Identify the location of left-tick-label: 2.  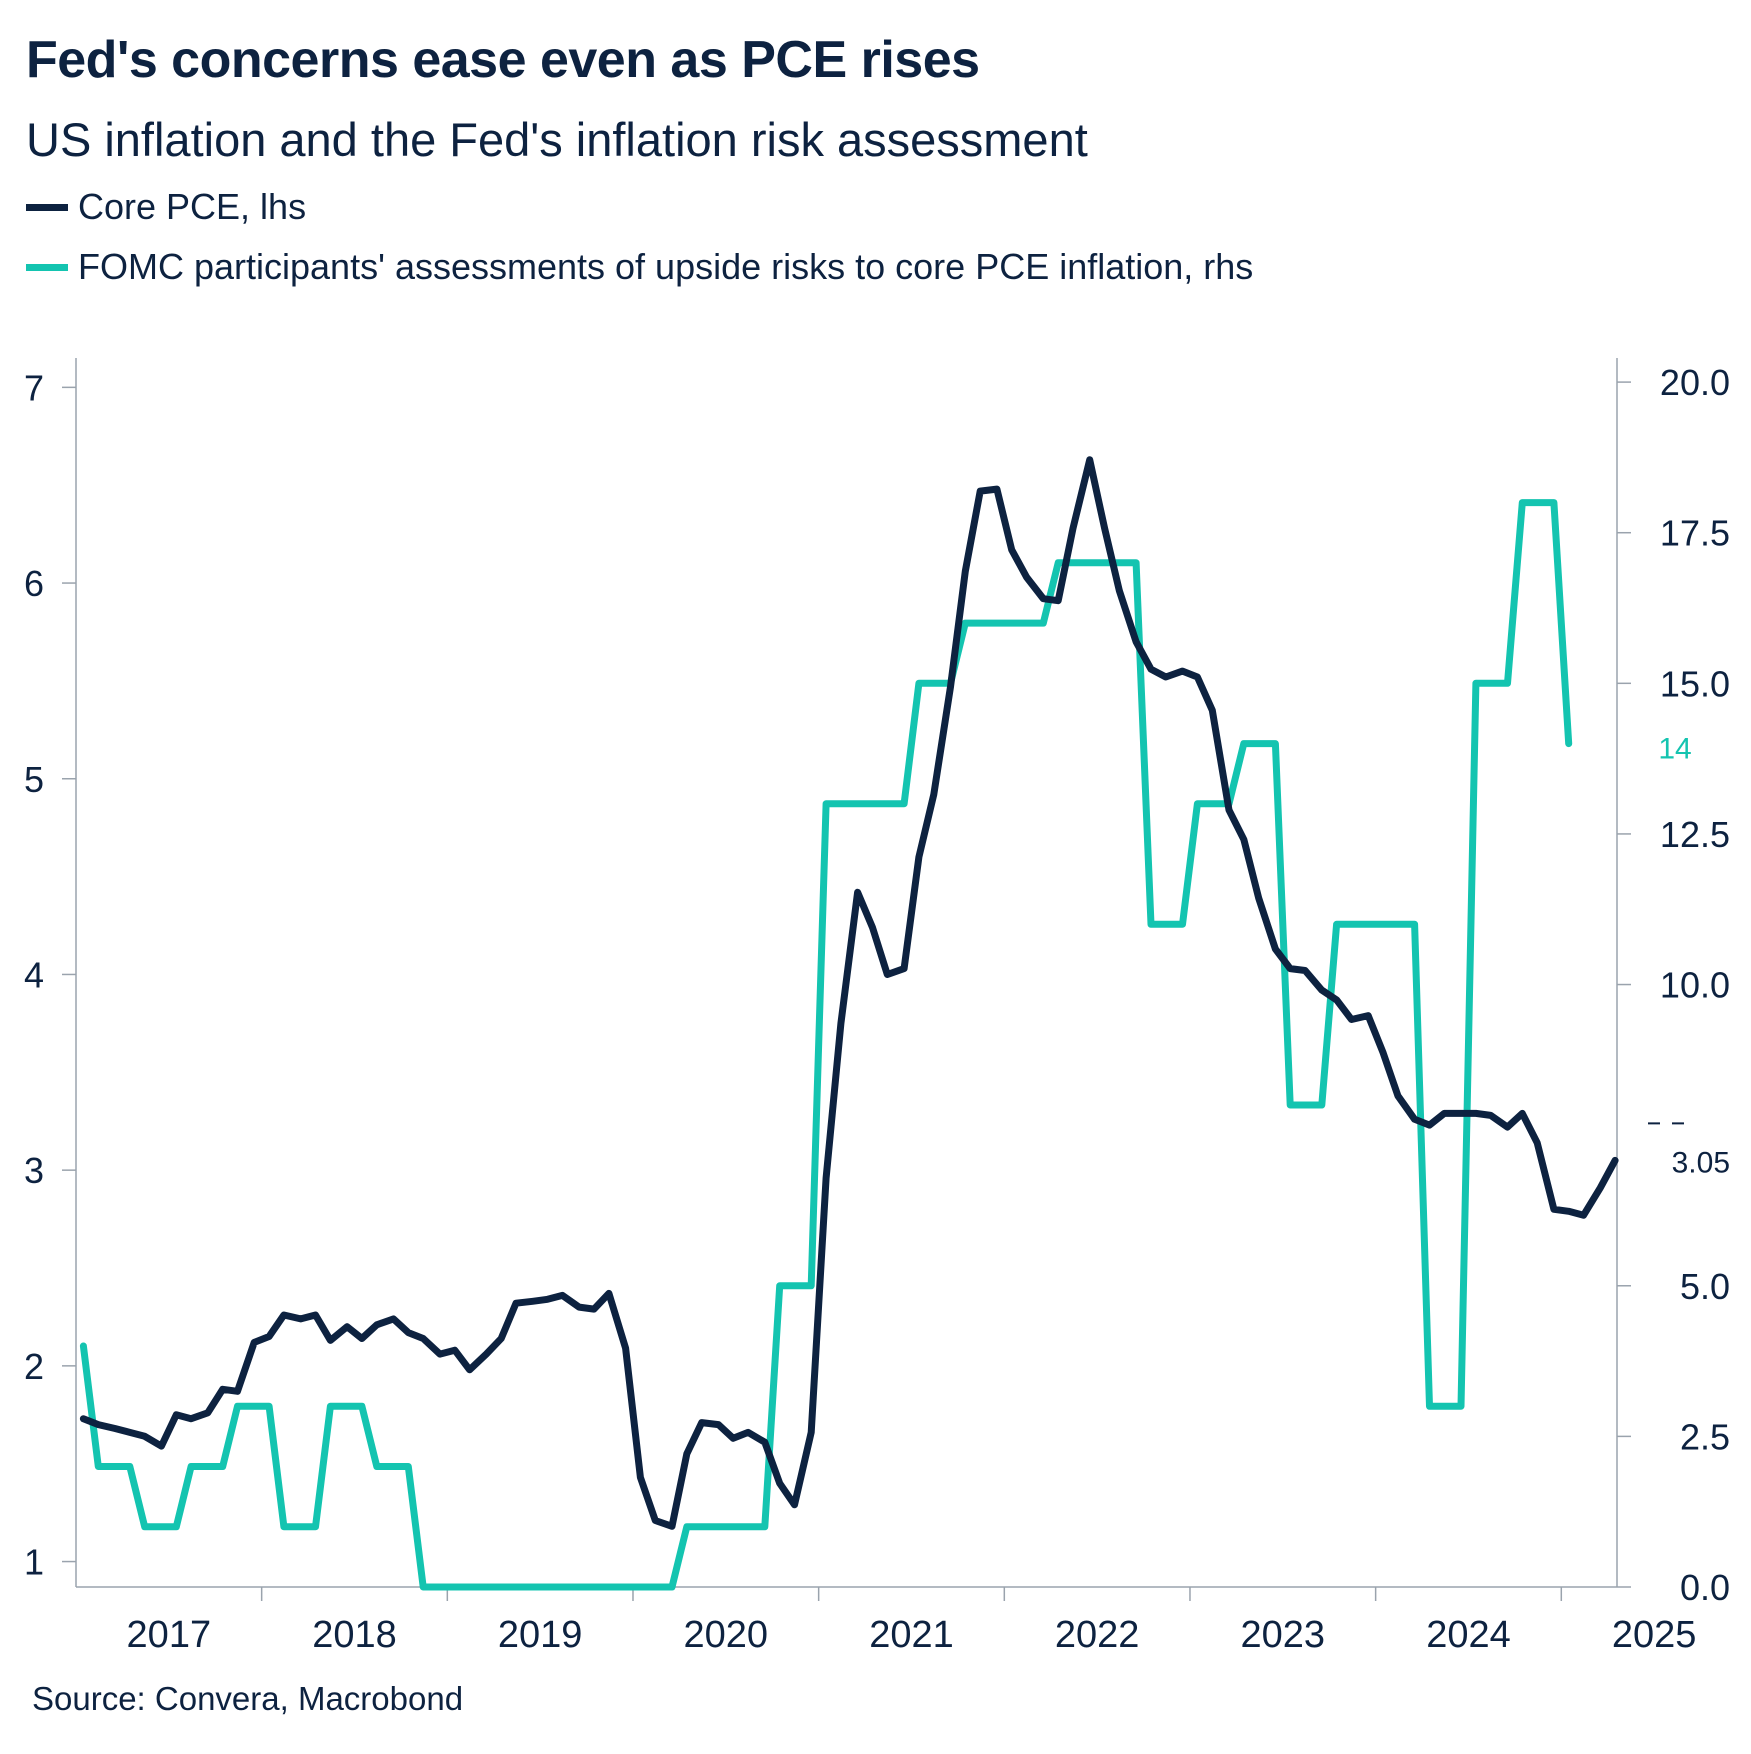
(34, 1366).